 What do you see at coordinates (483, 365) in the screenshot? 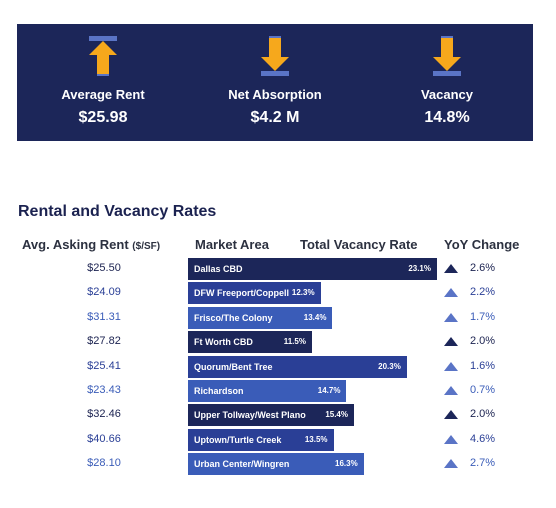
I see `yoy-value: 1.6%` at bounding box center [483, 365].